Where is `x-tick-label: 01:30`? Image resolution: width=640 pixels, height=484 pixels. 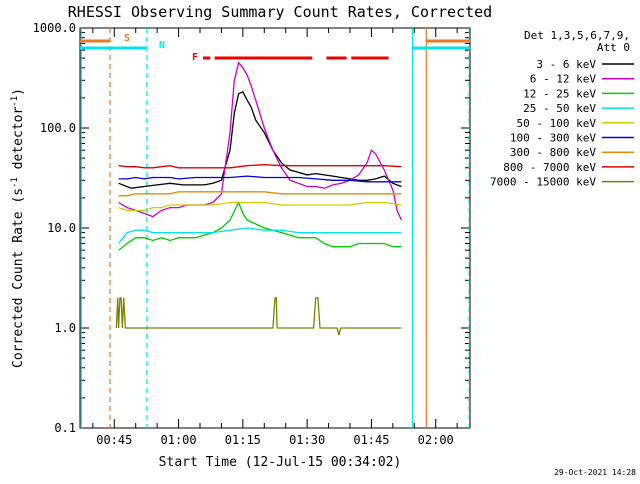
x-tick-label: 01:30 is located at coordinates (307, 440).